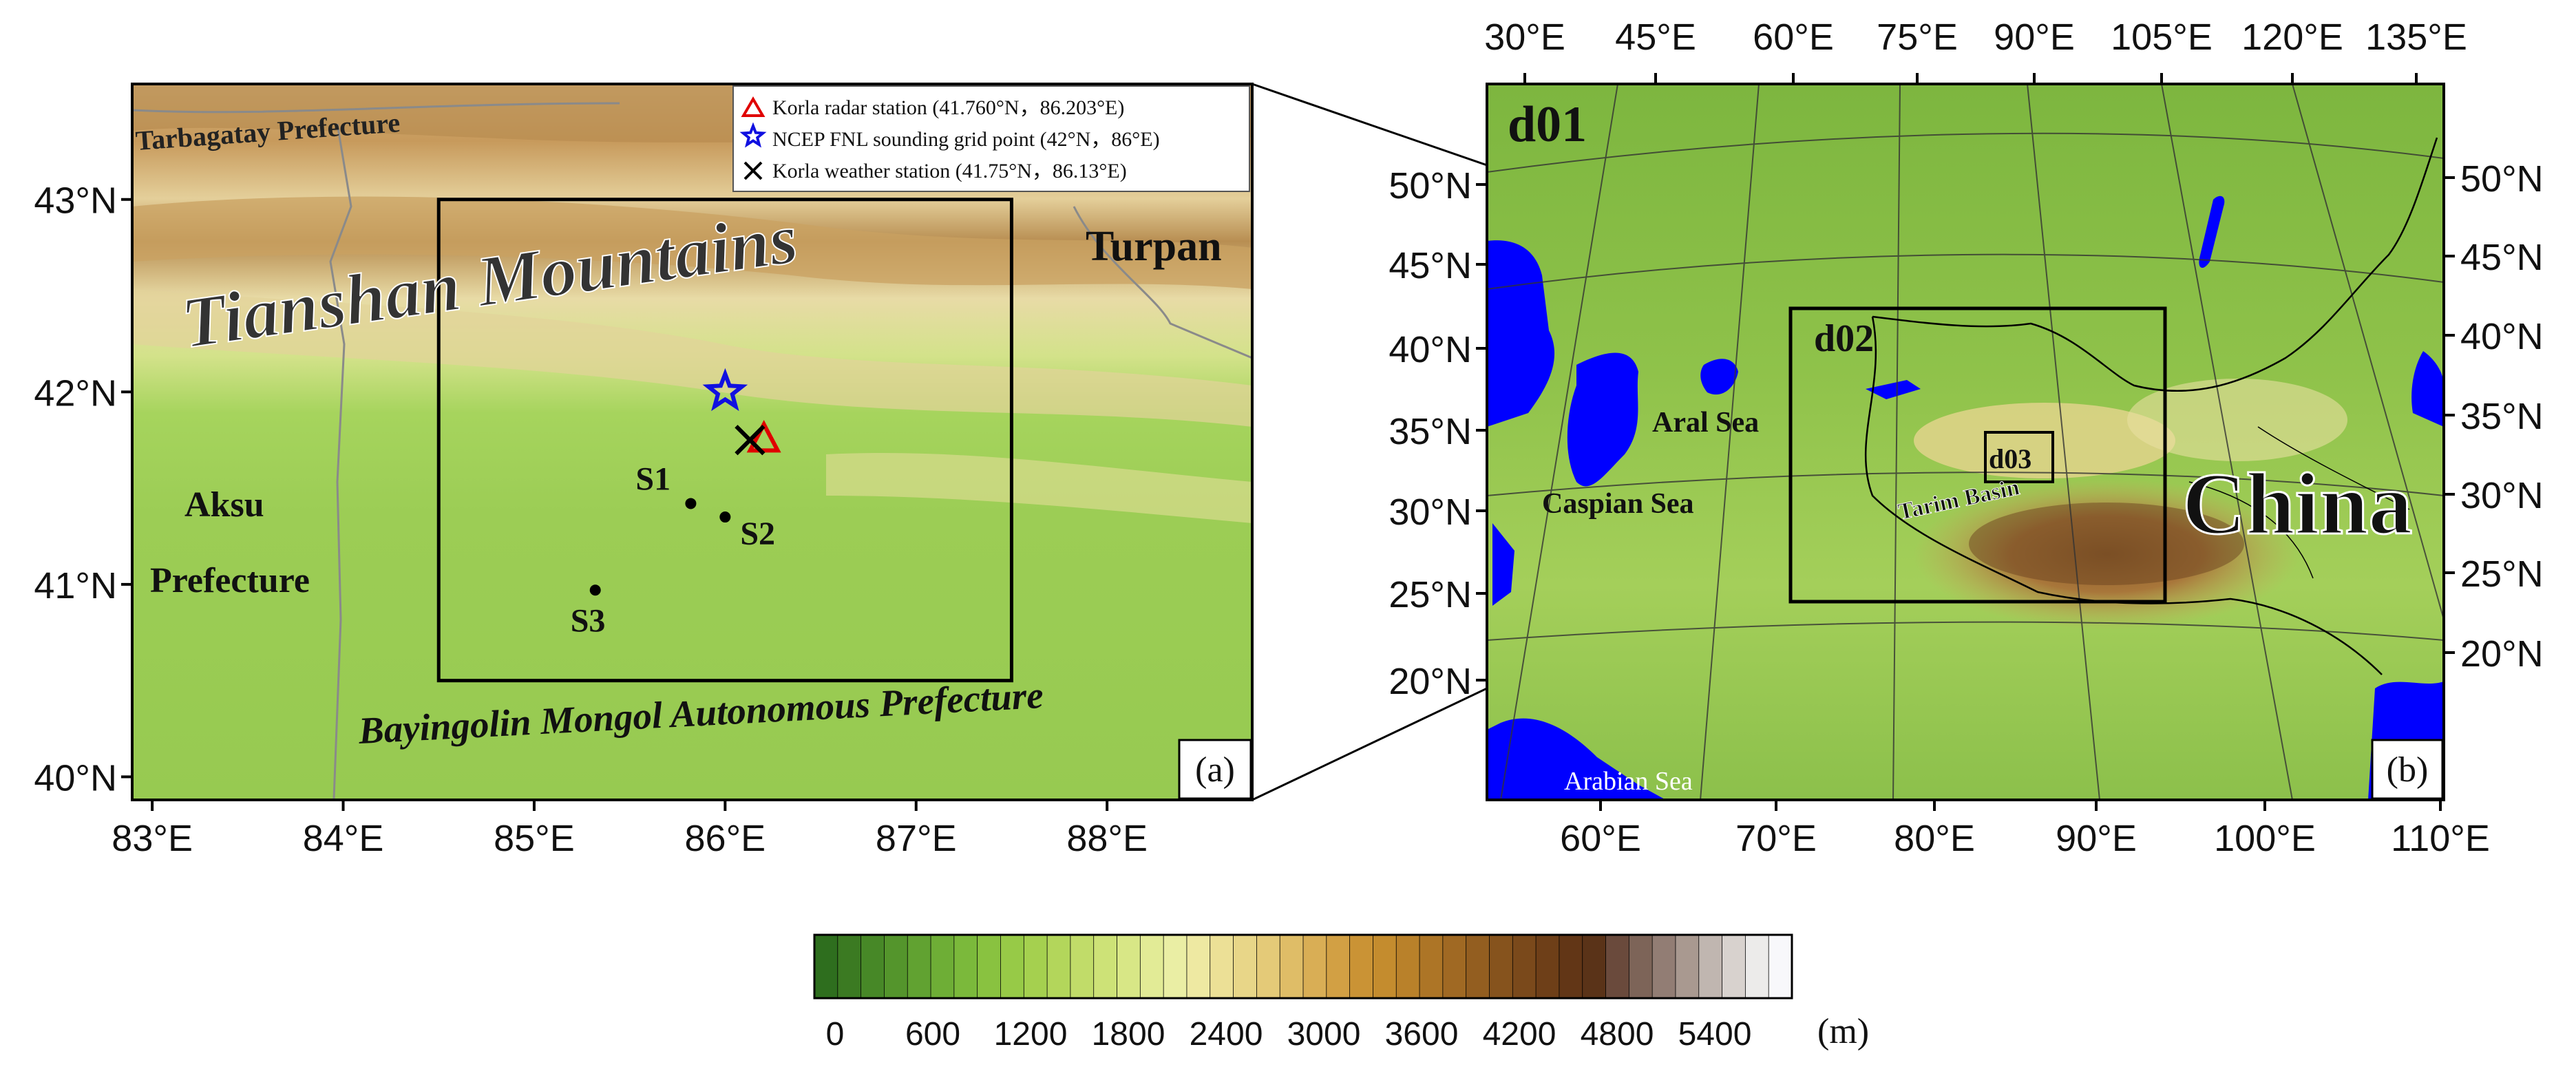 Image resolution: width=2576 pixels, height=1067 pixels. Describe the element at coordinates (1935, 839) in the screenshot. I see `lon-tick-label-b-bottom: 80°E` at that location.